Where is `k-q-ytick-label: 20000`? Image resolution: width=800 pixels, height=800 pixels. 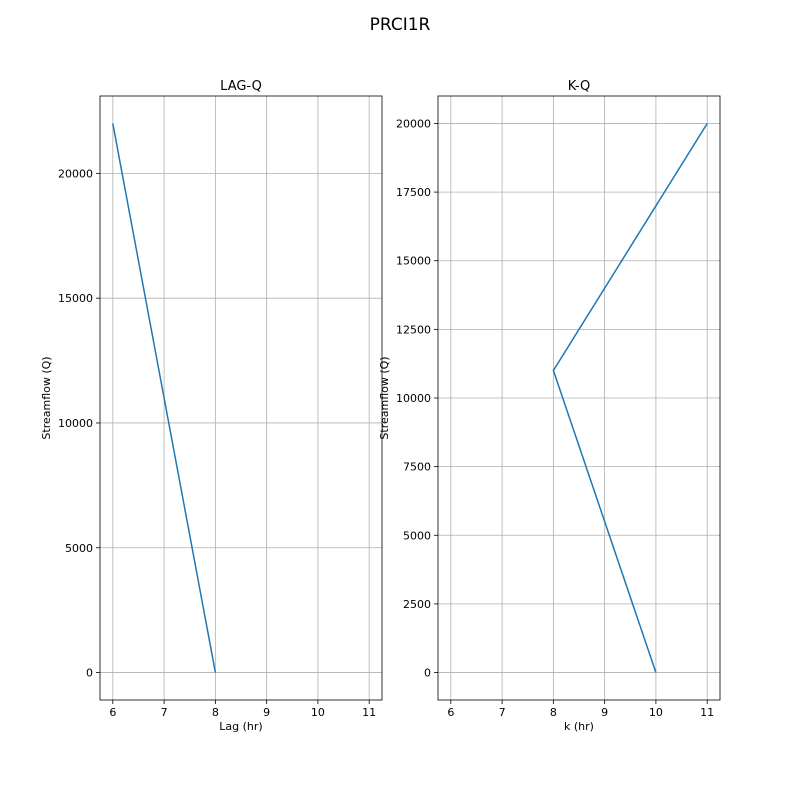 k-q-ytick-label: 20000 is located at coordinates (413, 123).